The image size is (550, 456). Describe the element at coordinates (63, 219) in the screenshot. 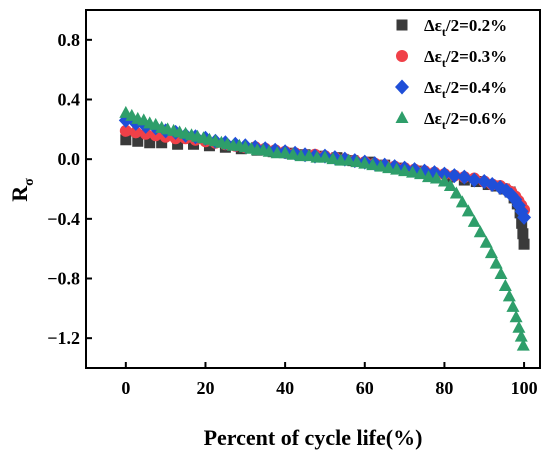

I see `y-tick-label: −0.4` at that location.